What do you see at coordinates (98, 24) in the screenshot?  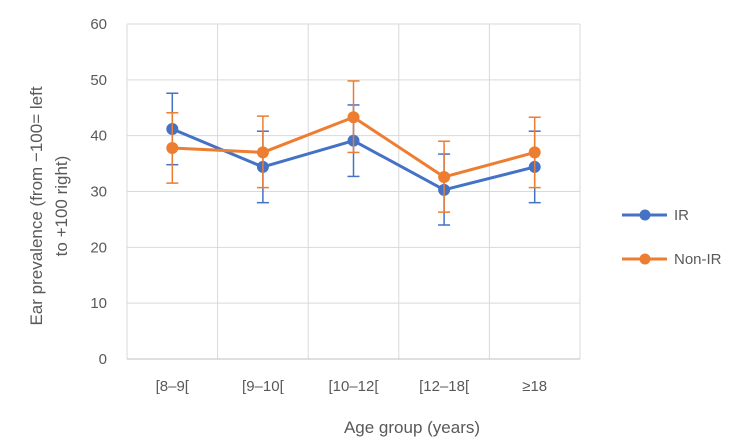 I see `y-tick-label: 60` at bounding box center [98, 24].